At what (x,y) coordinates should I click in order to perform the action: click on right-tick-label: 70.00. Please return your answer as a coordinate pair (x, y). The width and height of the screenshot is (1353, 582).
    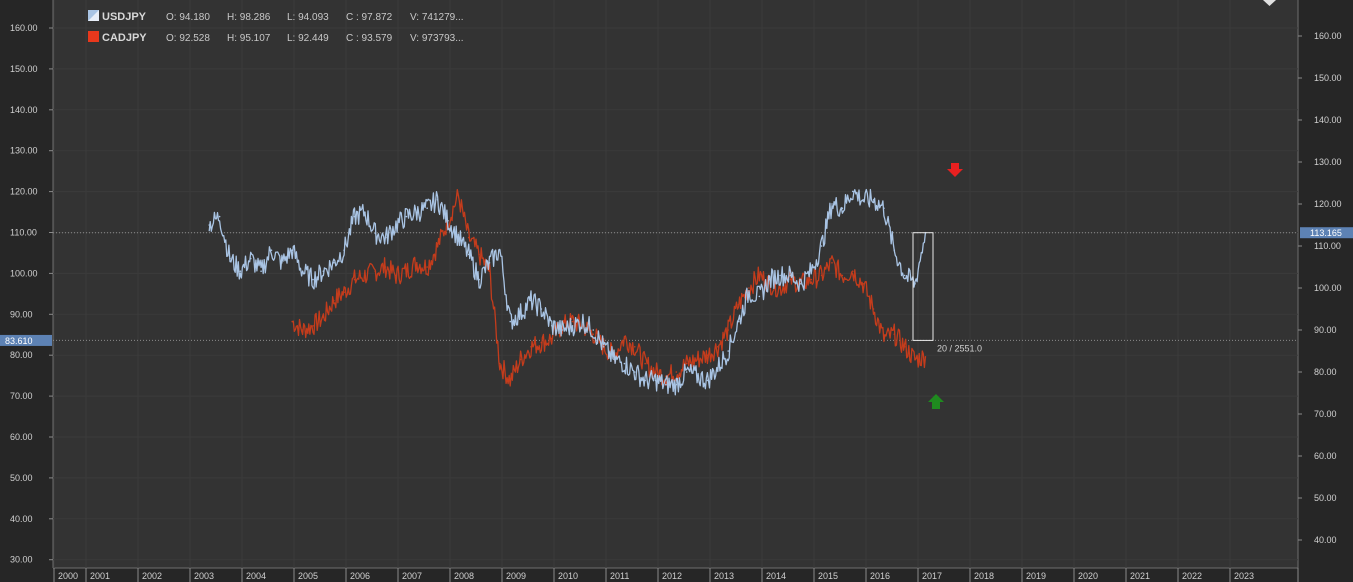
    Looking at the image, I should click on (1325, 414).